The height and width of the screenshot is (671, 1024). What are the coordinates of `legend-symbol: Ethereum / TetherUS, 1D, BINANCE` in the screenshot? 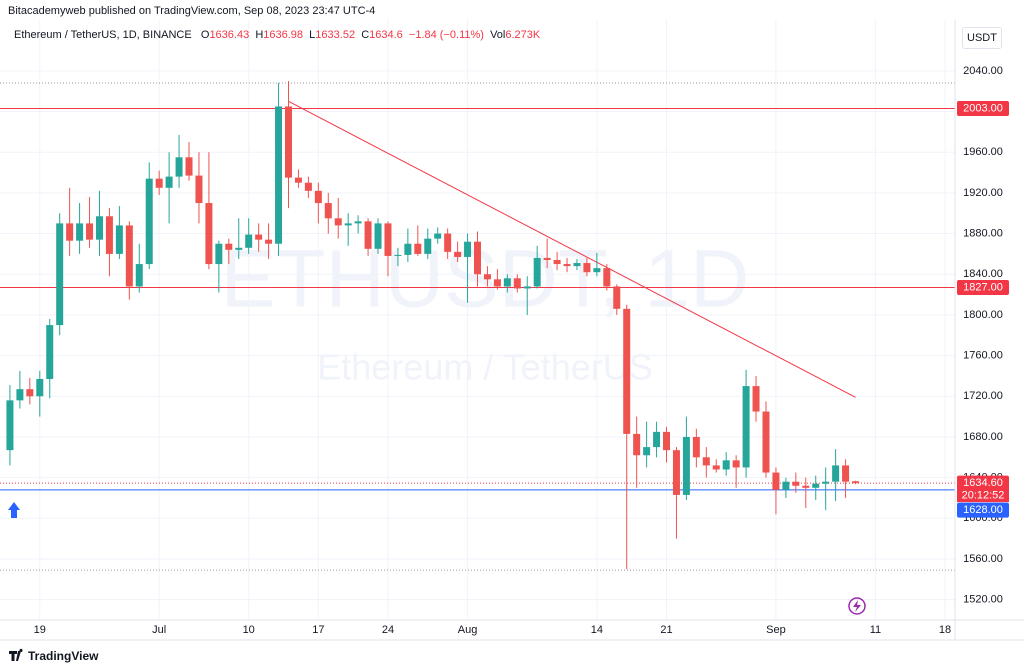 It's located at (103, 35).